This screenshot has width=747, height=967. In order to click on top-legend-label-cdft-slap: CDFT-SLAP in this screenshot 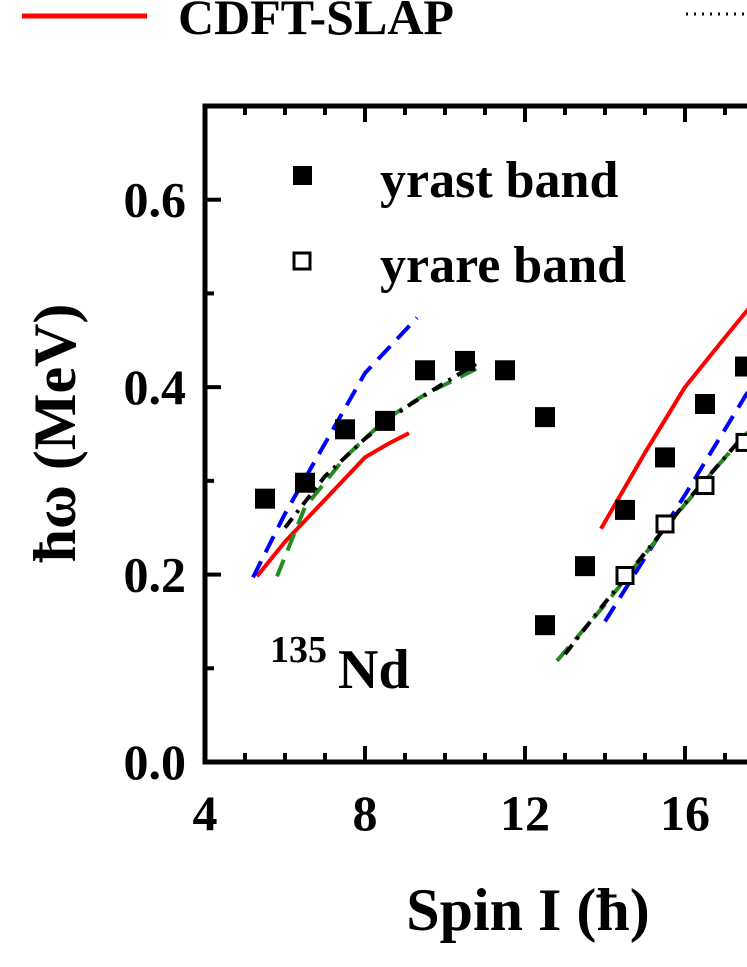, I will do `click(316, 22)`.